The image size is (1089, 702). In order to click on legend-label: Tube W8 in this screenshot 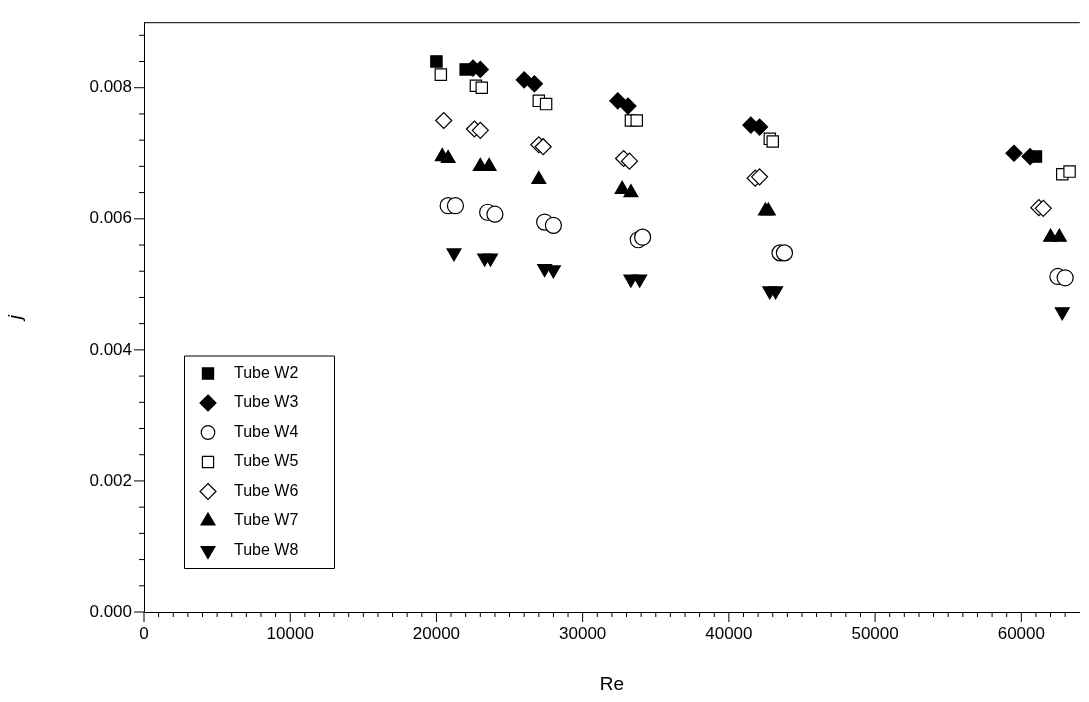, I will do `click(266, 549)`.